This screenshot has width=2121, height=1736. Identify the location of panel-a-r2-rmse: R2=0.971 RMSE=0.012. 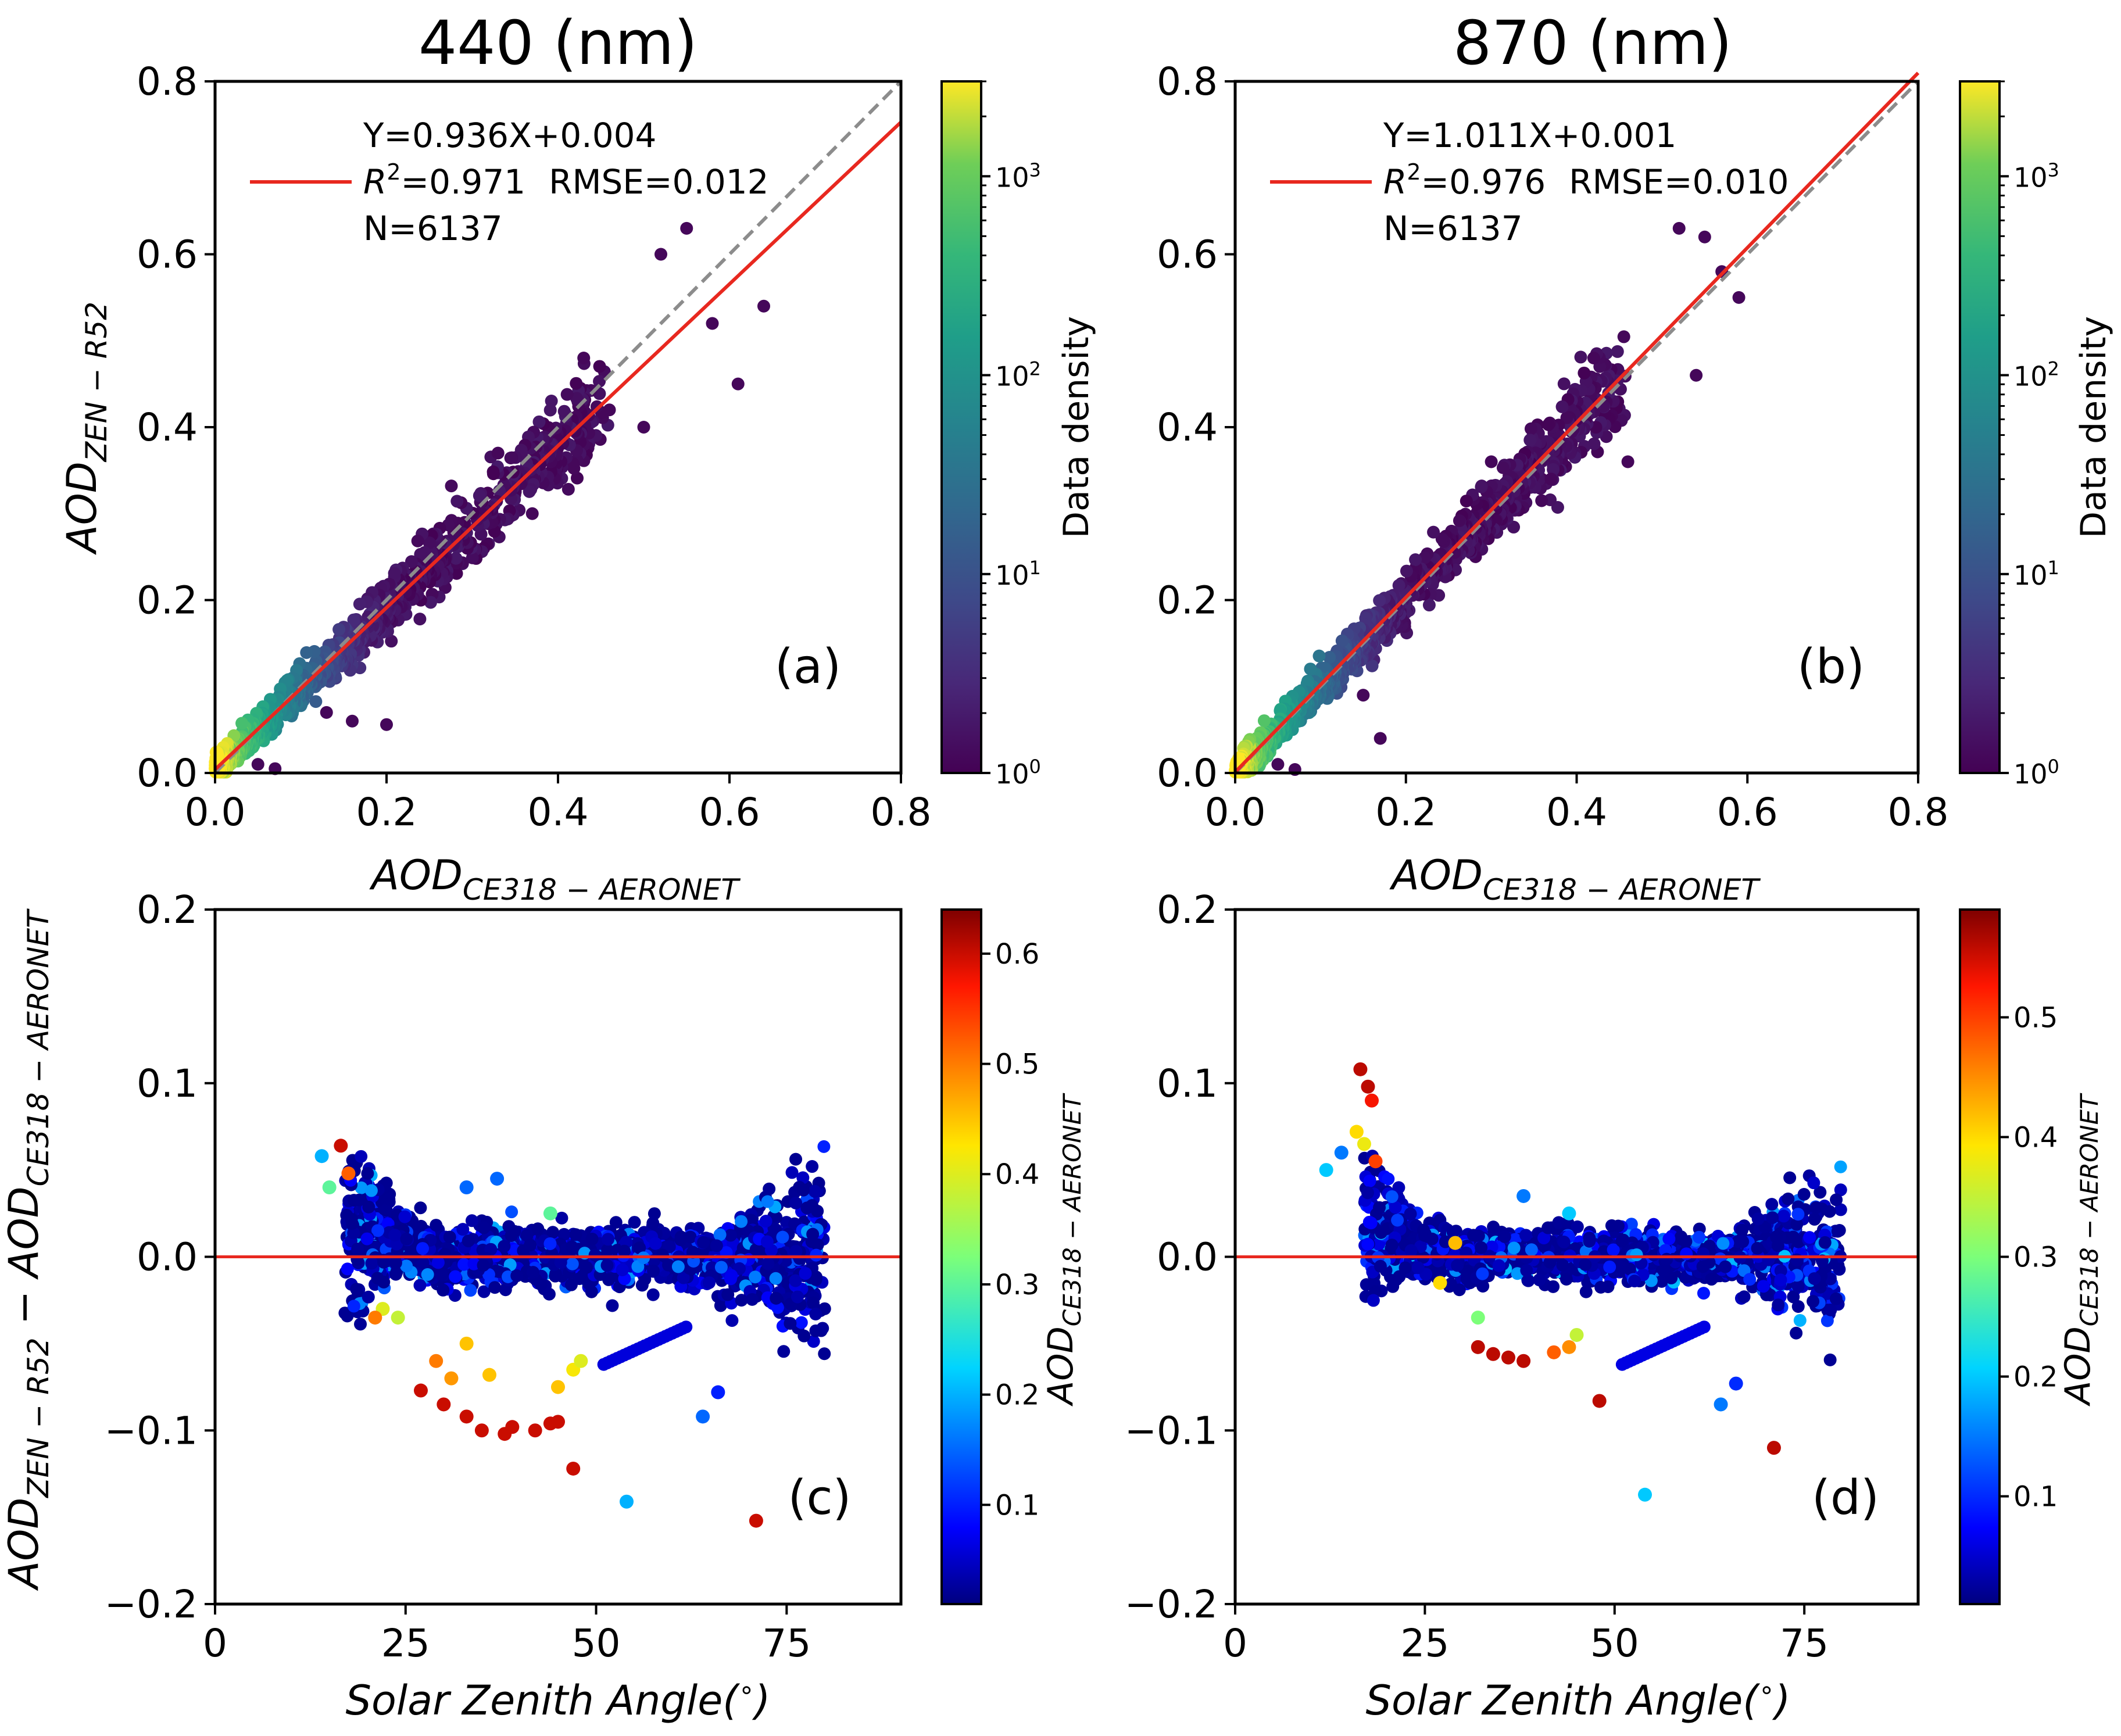
(566, 180).